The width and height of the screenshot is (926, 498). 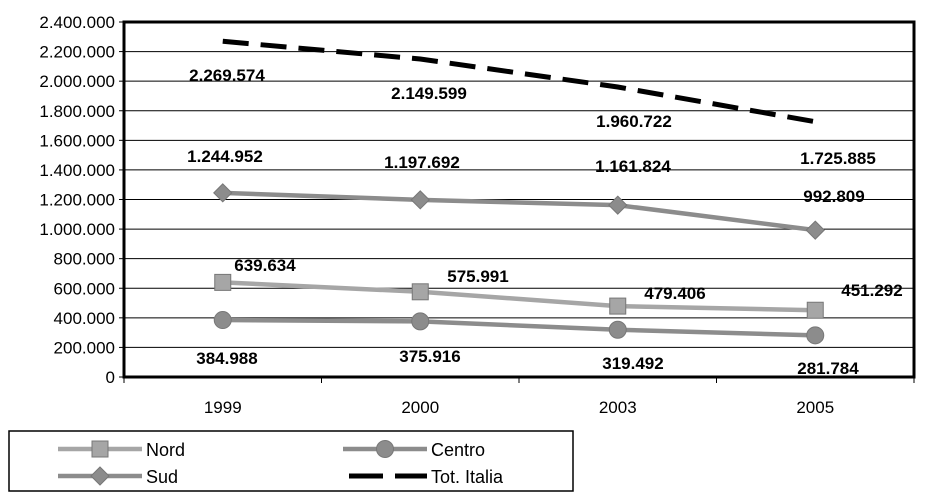 I want to click on y-tick-label: 1.200.000, so click(x=77, y=200).